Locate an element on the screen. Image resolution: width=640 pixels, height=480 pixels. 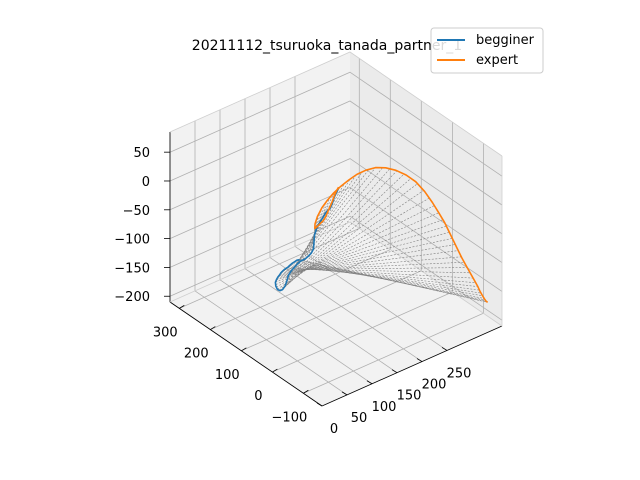
left-pane is located at coordinates (260, 177).